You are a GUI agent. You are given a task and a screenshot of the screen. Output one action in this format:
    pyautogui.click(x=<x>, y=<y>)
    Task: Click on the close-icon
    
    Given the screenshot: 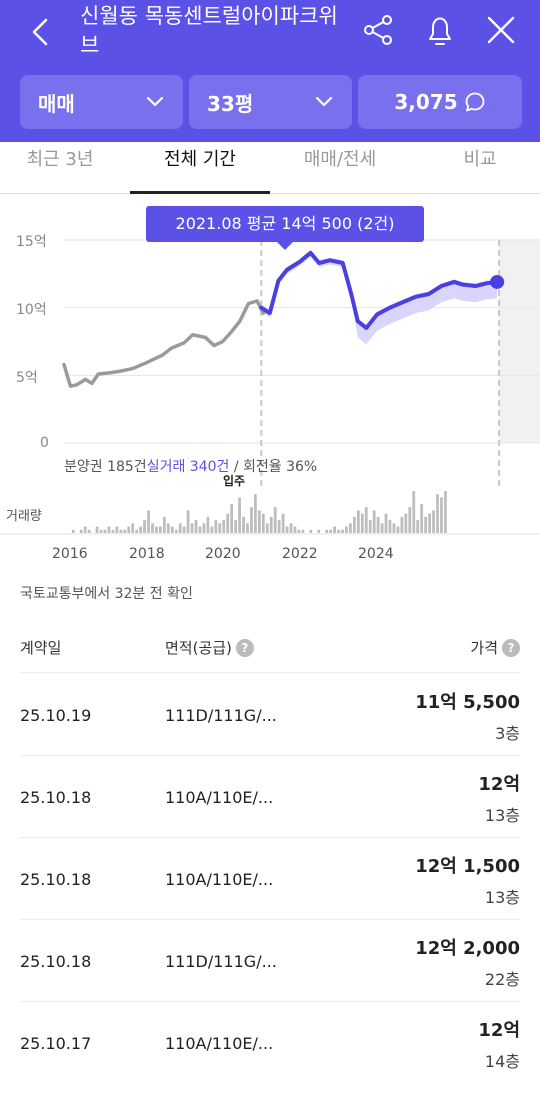 What is the action you would take?
    pyautogui.click(x=501, y=30)
    